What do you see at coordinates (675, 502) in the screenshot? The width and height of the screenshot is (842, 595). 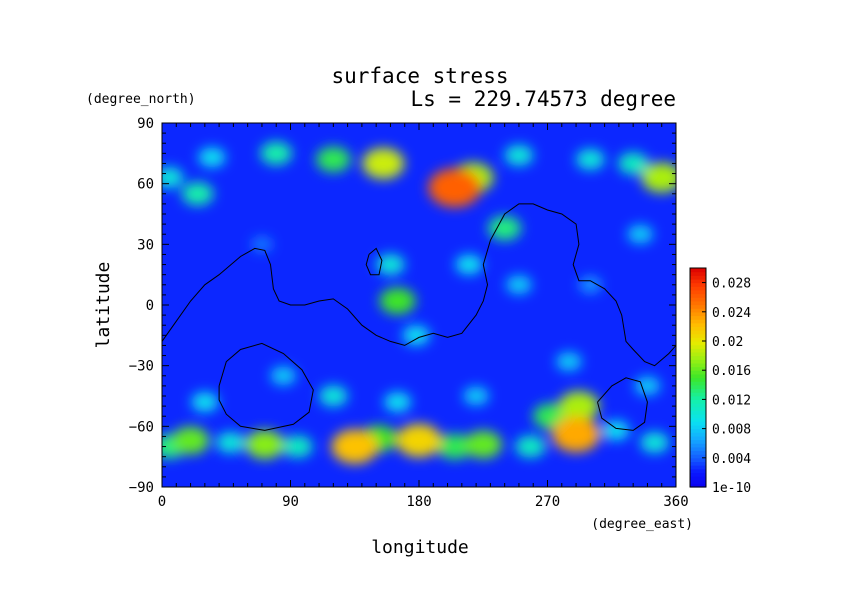 I see `x-tick-label: 360` at bounding box center [675, 502].